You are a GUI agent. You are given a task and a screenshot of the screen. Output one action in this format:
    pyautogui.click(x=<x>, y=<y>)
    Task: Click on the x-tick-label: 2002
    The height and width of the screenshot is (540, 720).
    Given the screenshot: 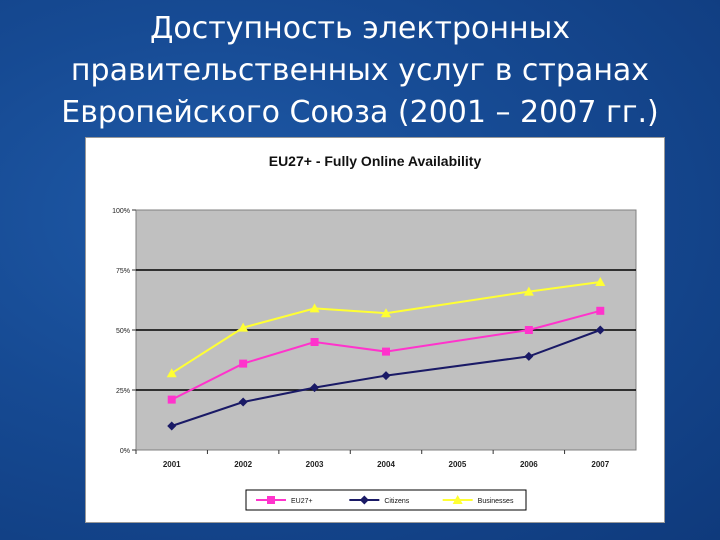 What is the action you would take?
    pyautogui.click(x=243, y=464)
    